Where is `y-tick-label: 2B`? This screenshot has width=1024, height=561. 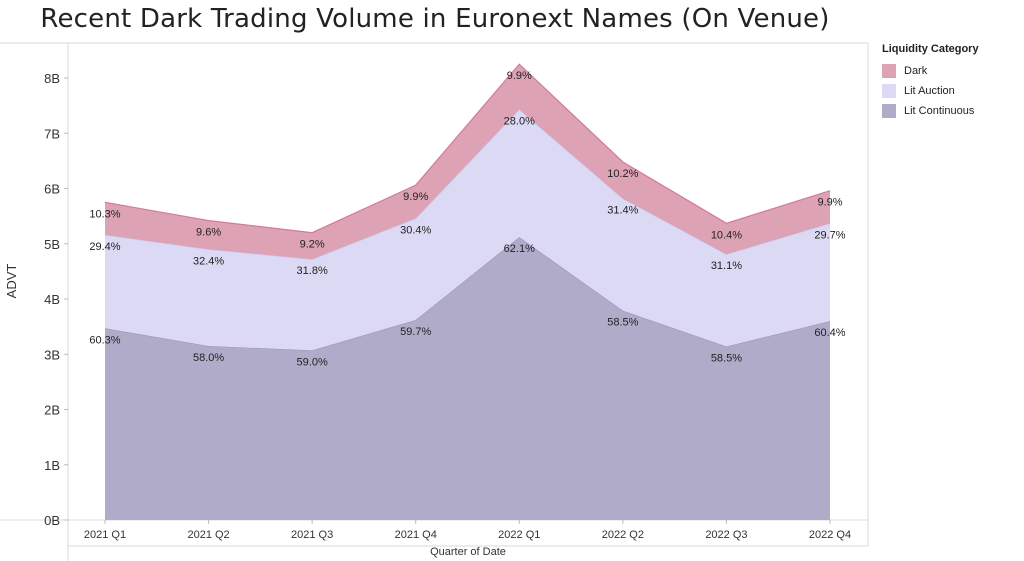 y-tick-label: 2B is located at coordinates (52, 410).